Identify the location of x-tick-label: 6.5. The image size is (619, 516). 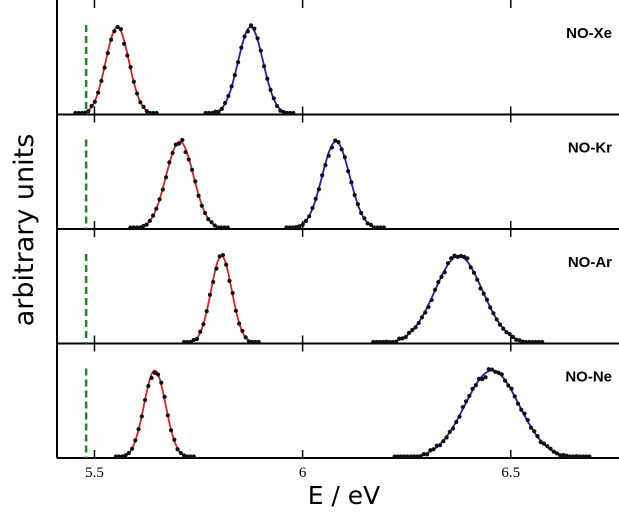
(510, 473).